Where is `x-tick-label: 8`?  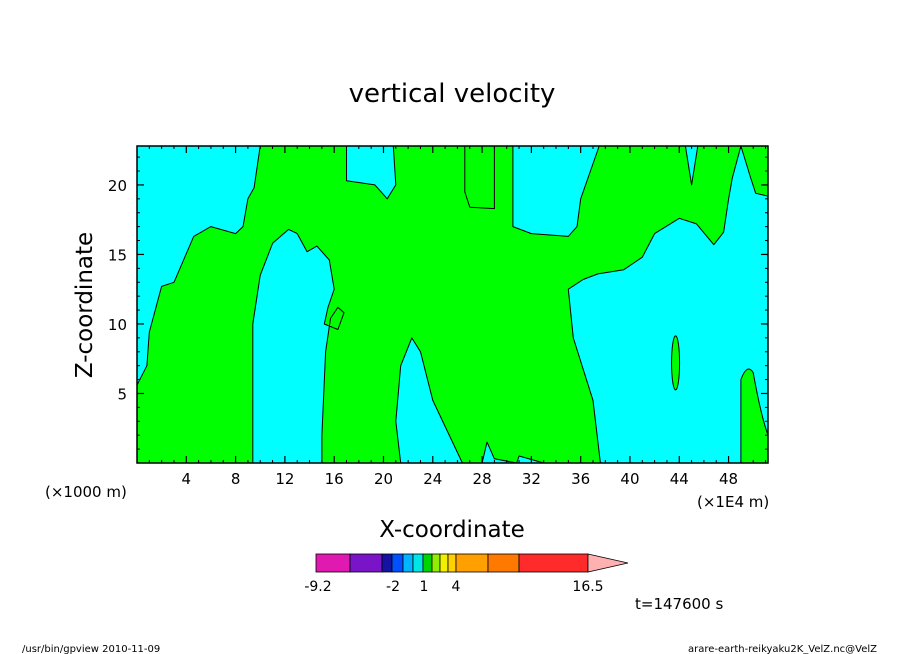
x-tick-label: 8 is located at coordinates (236, 479).